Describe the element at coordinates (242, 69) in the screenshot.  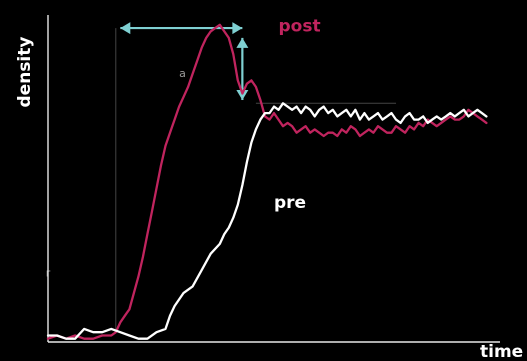
I see `vertical-arrow` at that location.